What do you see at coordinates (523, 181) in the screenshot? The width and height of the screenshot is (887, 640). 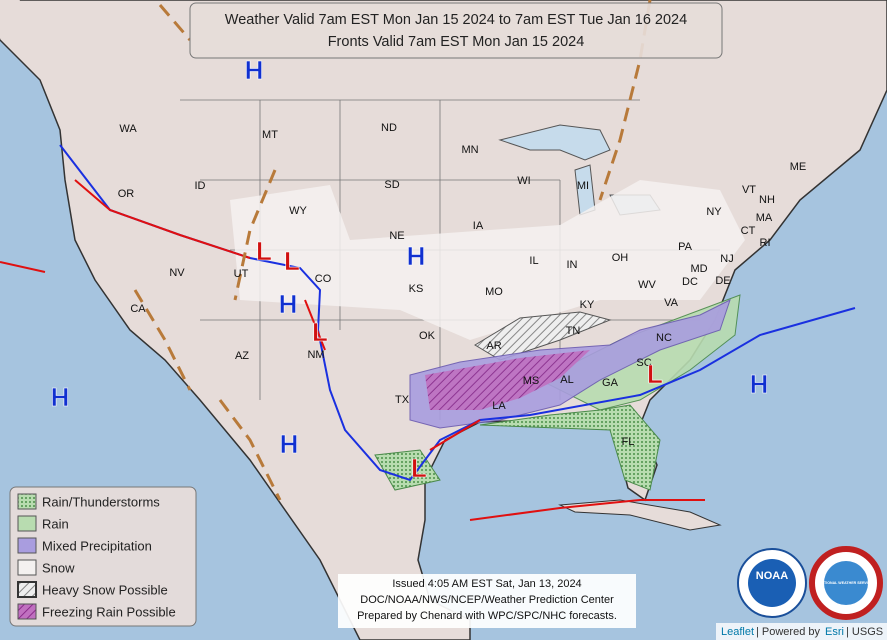 I see `state-label: WI` at bounding box center [523, 181].